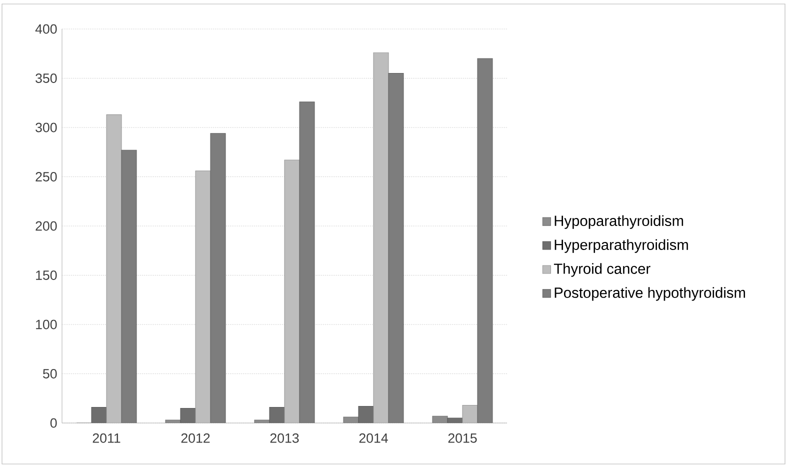 This screenshot has height=466, width=787. Describe the element at coordinates (602, 270) in the screenshot. I see `legend-label: Thyroid cancer` at that location.